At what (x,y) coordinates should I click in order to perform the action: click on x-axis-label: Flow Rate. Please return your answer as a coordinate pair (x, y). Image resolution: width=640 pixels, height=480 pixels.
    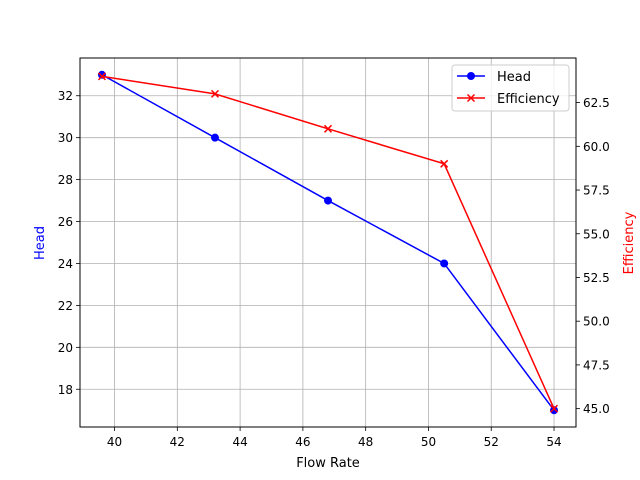
    Looking at the image, I should click on (328, 463).